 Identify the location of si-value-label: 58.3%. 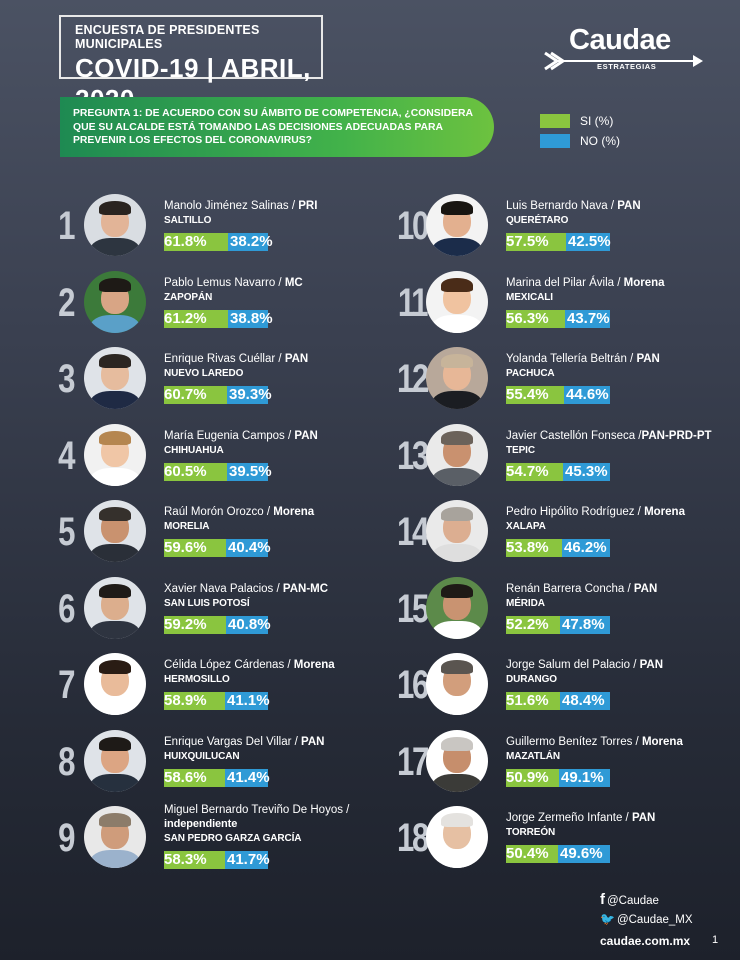
(185, 859).